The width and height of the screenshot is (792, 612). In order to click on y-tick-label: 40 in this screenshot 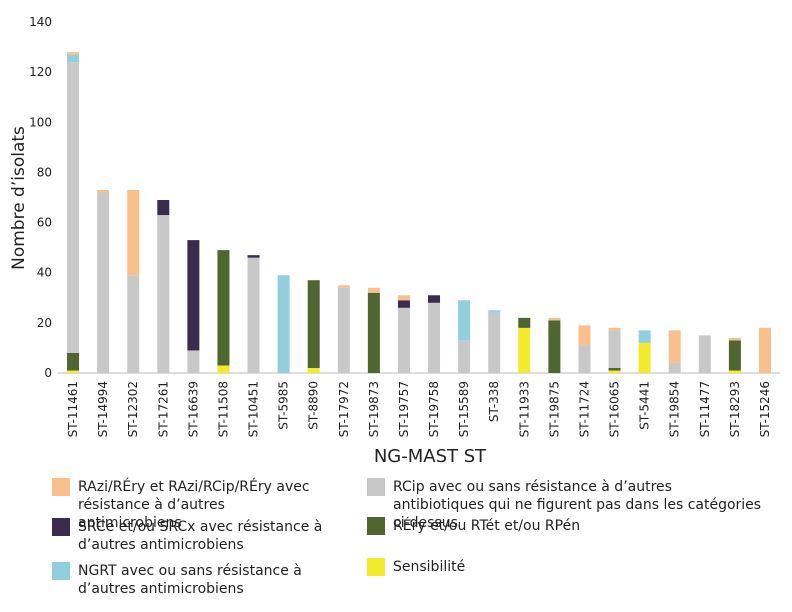, I will do `click(44, 273)`.